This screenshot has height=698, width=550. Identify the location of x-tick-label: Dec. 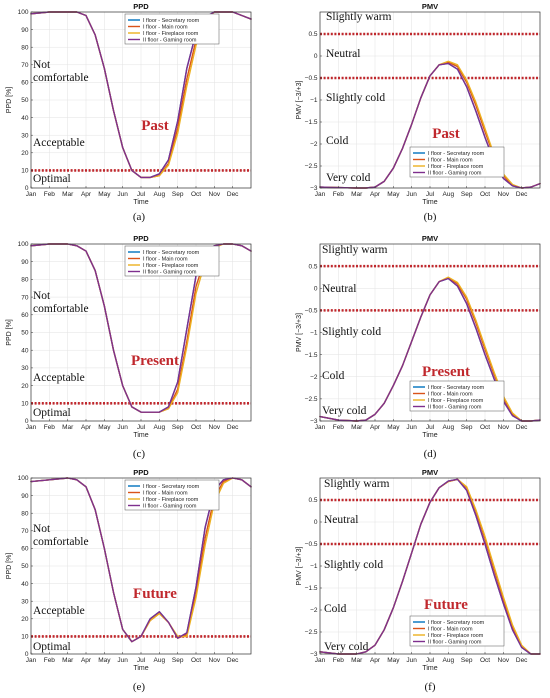
(233, 660).